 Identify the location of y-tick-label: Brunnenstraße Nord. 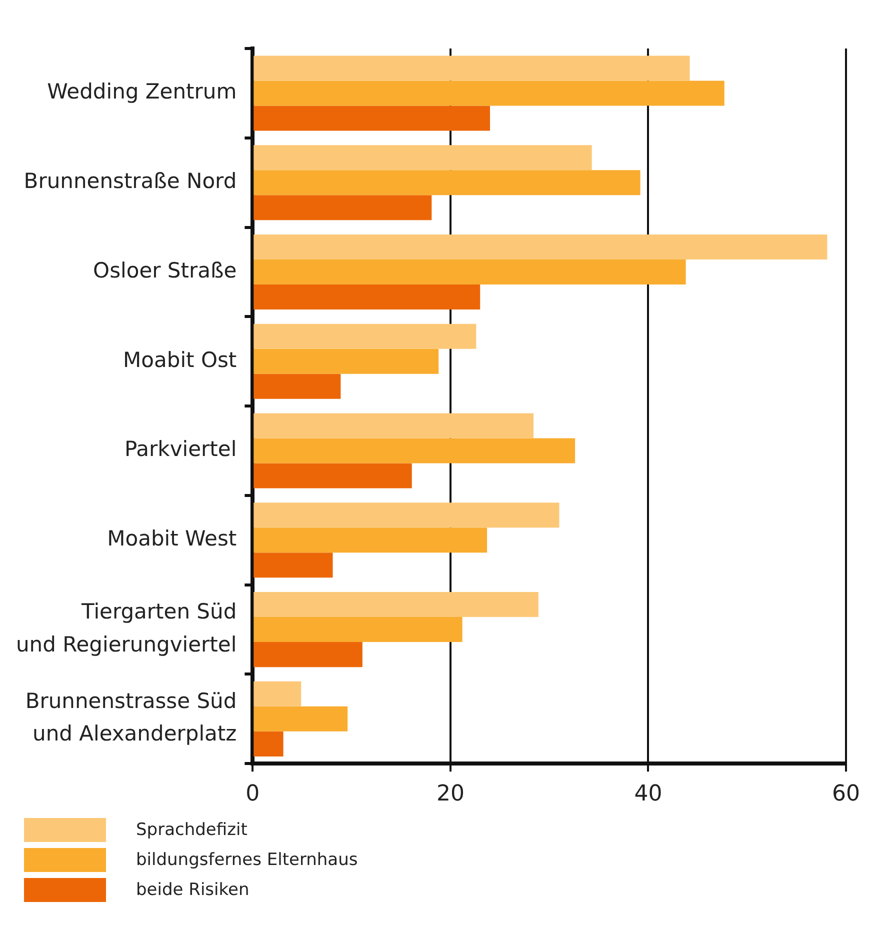
(130, 181).